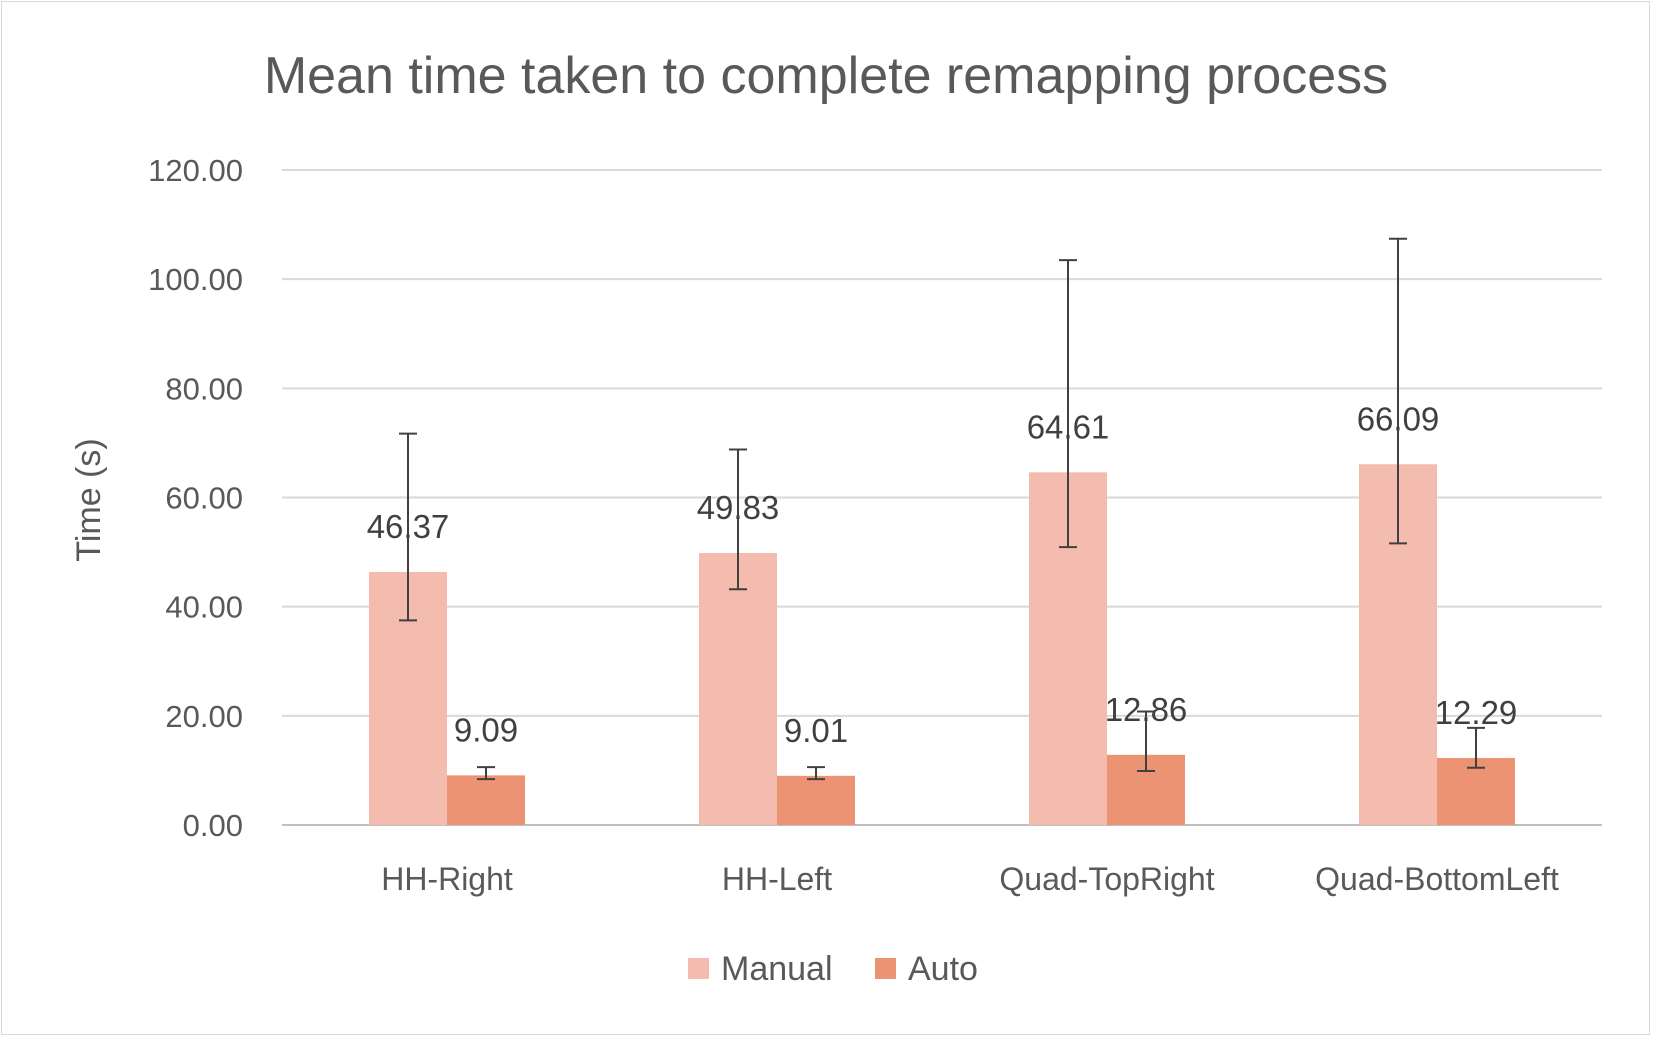  What do you see at coordinates (1476, 712) in the screenshot?
I see `data-label-auto: 12.29` at bounding box center [1476, 712].